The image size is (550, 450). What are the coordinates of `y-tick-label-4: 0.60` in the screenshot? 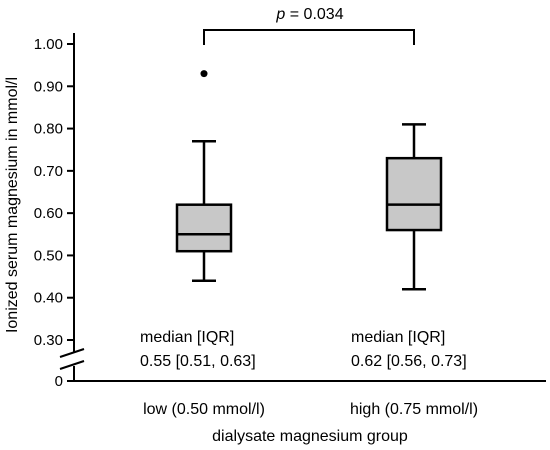 It's located at (48, 213).